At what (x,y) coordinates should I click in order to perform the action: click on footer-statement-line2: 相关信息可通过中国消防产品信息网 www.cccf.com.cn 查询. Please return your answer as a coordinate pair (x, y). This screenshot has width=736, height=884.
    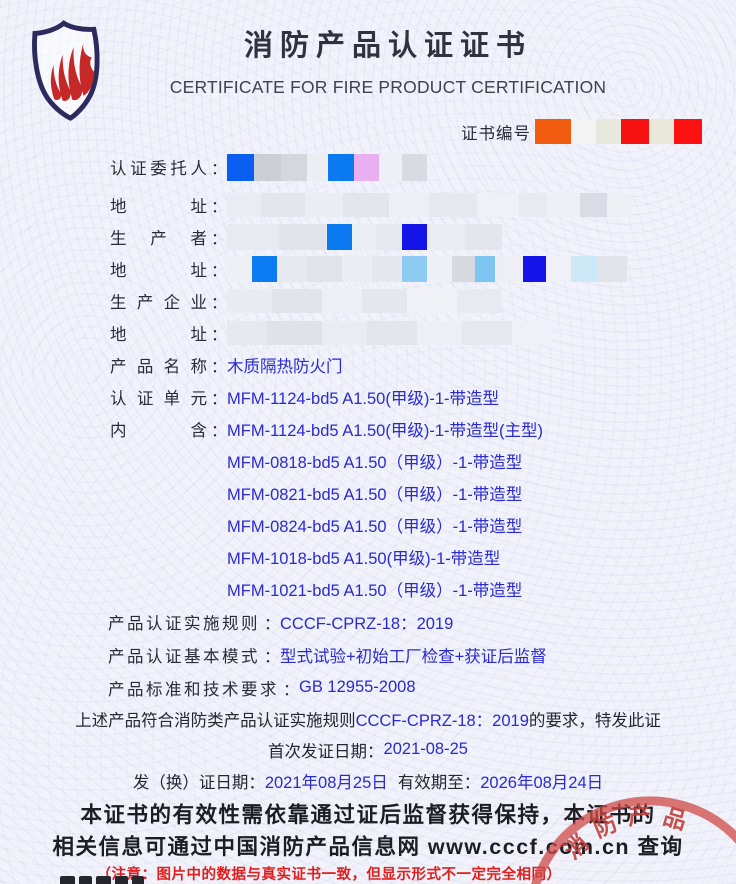
    Looking at the image, I should click on (368, 847).